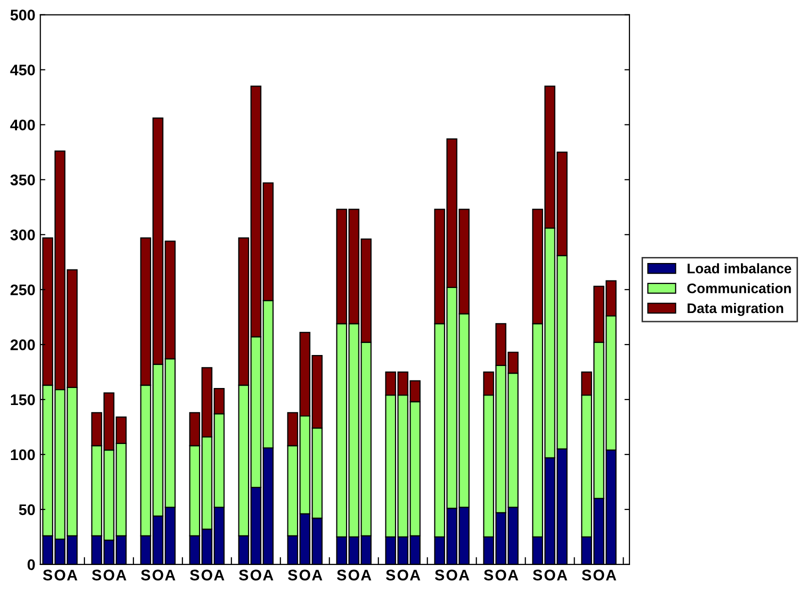  I want to click on y-tick-label: 300, so click(22, 234).